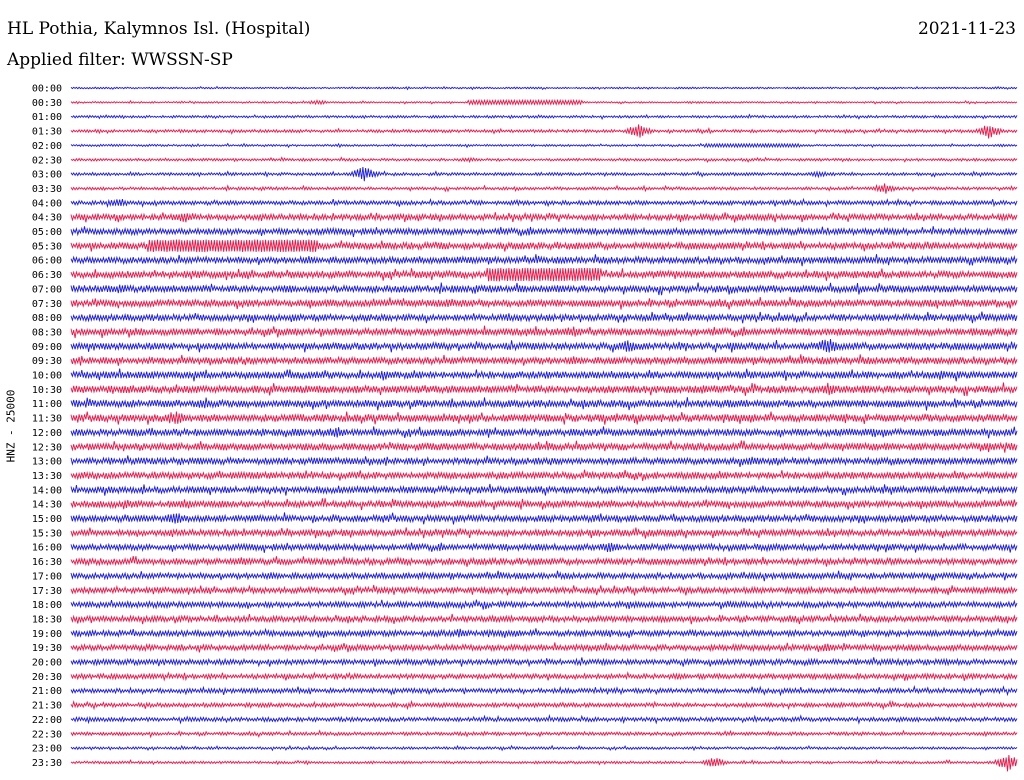 The width and height of the screenshot is (1024, 780). What do you see at coordinates (47, 533) in the screenshot?
I see `trace-time-label: 15:30` at bounding box center [47, 533].